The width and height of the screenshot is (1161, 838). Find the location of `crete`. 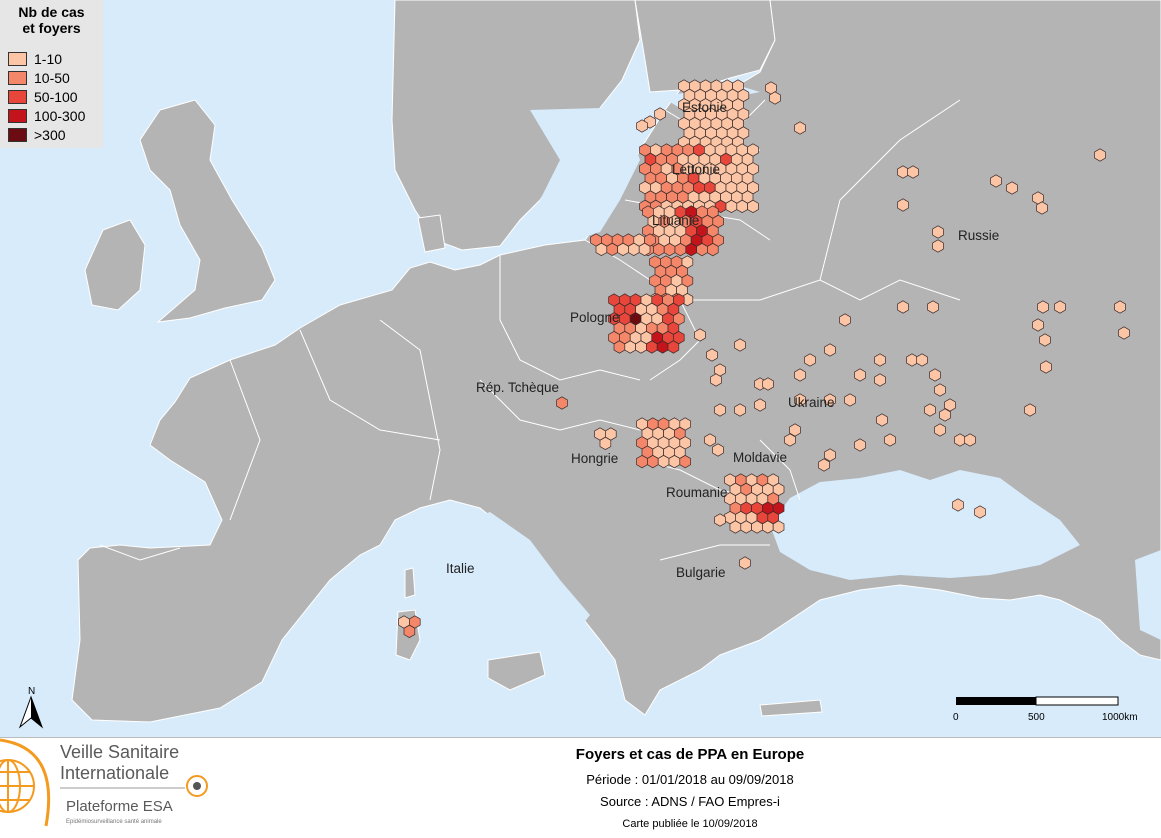

crete is located at coordinates (791, 708).